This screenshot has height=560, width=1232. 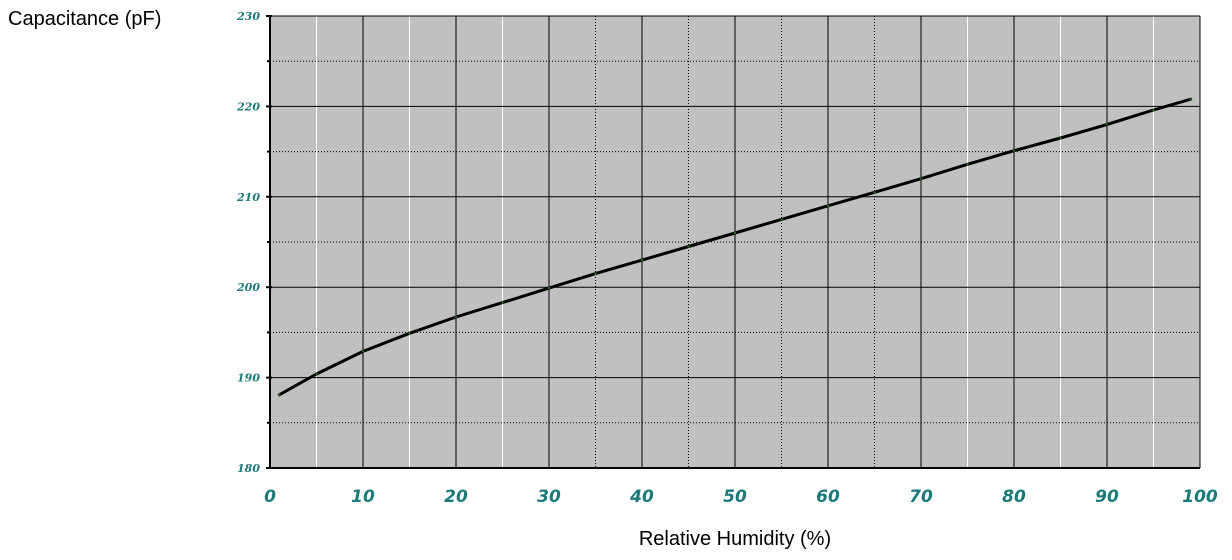 I want to click on x-axis-label: Relative Humidity (%), so click(x=735, y=539).